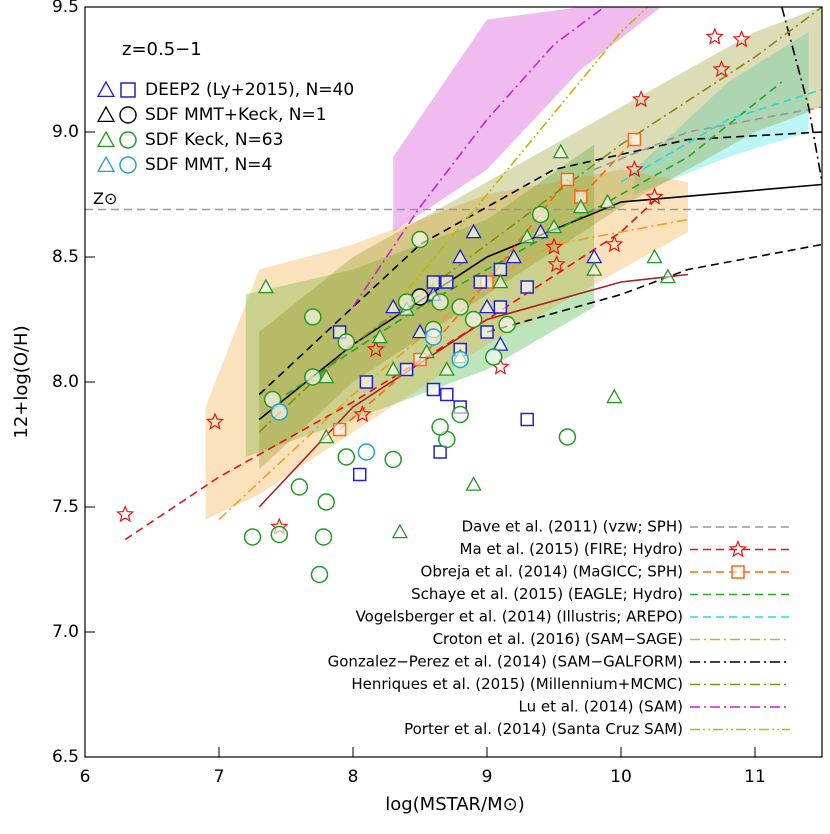 The image size is (830, 834). I want to click on y-tick-label: 8.0, so click(65, 382).